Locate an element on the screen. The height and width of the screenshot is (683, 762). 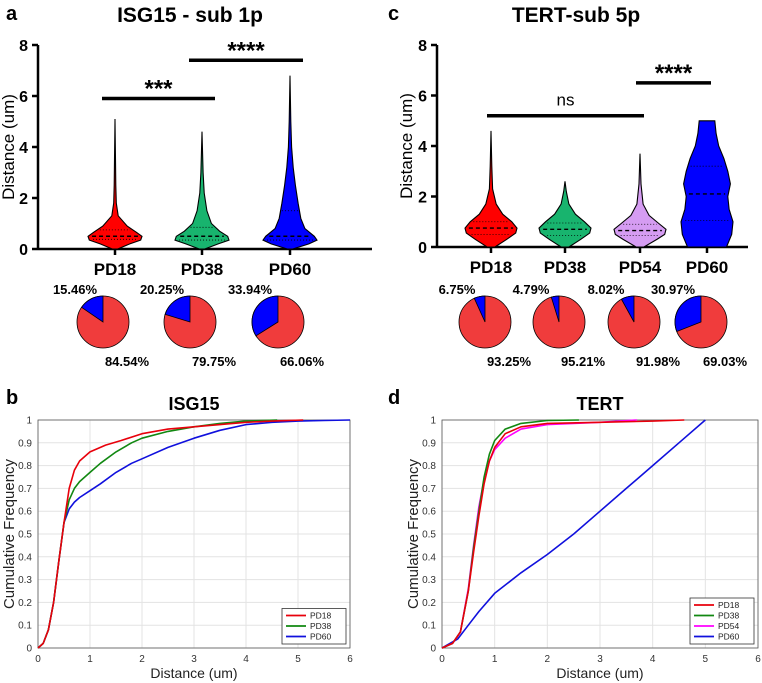
pie-blue-label-a-0: 15.46% is located at coordinates (75, 289).